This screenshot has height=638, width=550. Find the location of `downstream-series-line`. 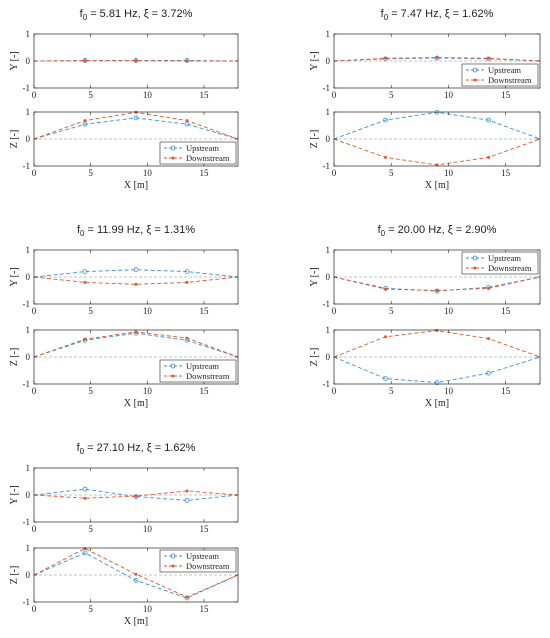

downstream-series-line is located at coordinates (437, 59).